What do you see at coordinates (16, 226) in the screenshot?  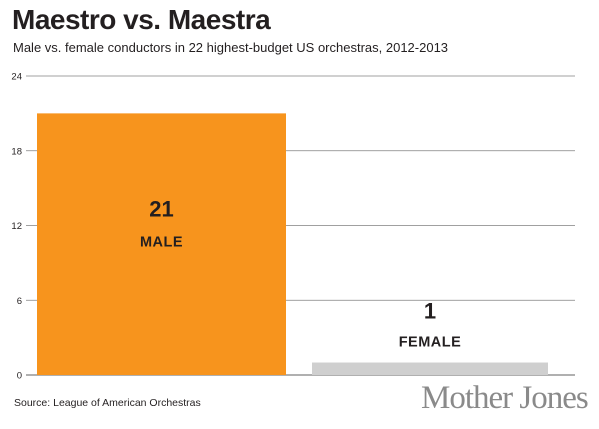 I see `y-tick-label: 12` at bounding box center [16, 226].